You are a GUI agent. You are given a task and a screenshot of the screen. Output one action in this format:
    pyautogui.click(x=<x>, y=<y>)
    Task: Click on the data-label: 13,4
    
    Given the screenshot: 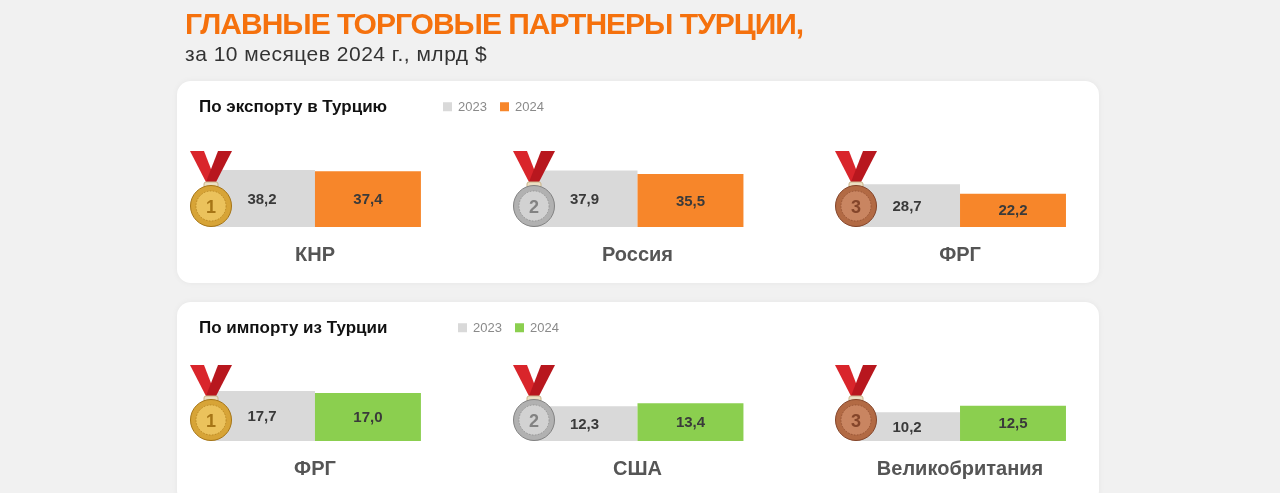 What is the action you would take?
    pyautogui.click(x=690, y=422)
    